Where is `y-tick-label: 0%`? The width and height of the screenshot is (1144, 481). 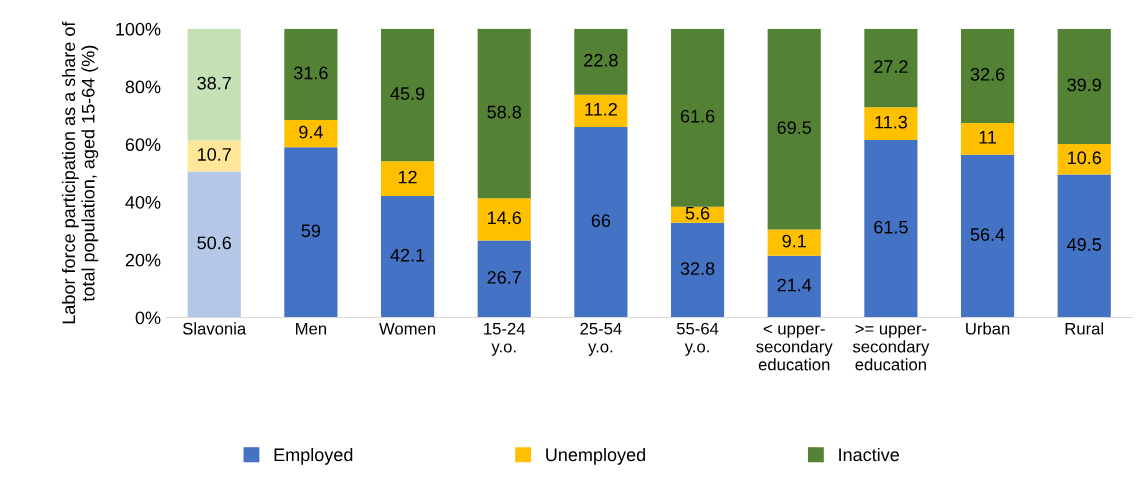 y-tick-label: 0% is located at coordinates (148, 318).